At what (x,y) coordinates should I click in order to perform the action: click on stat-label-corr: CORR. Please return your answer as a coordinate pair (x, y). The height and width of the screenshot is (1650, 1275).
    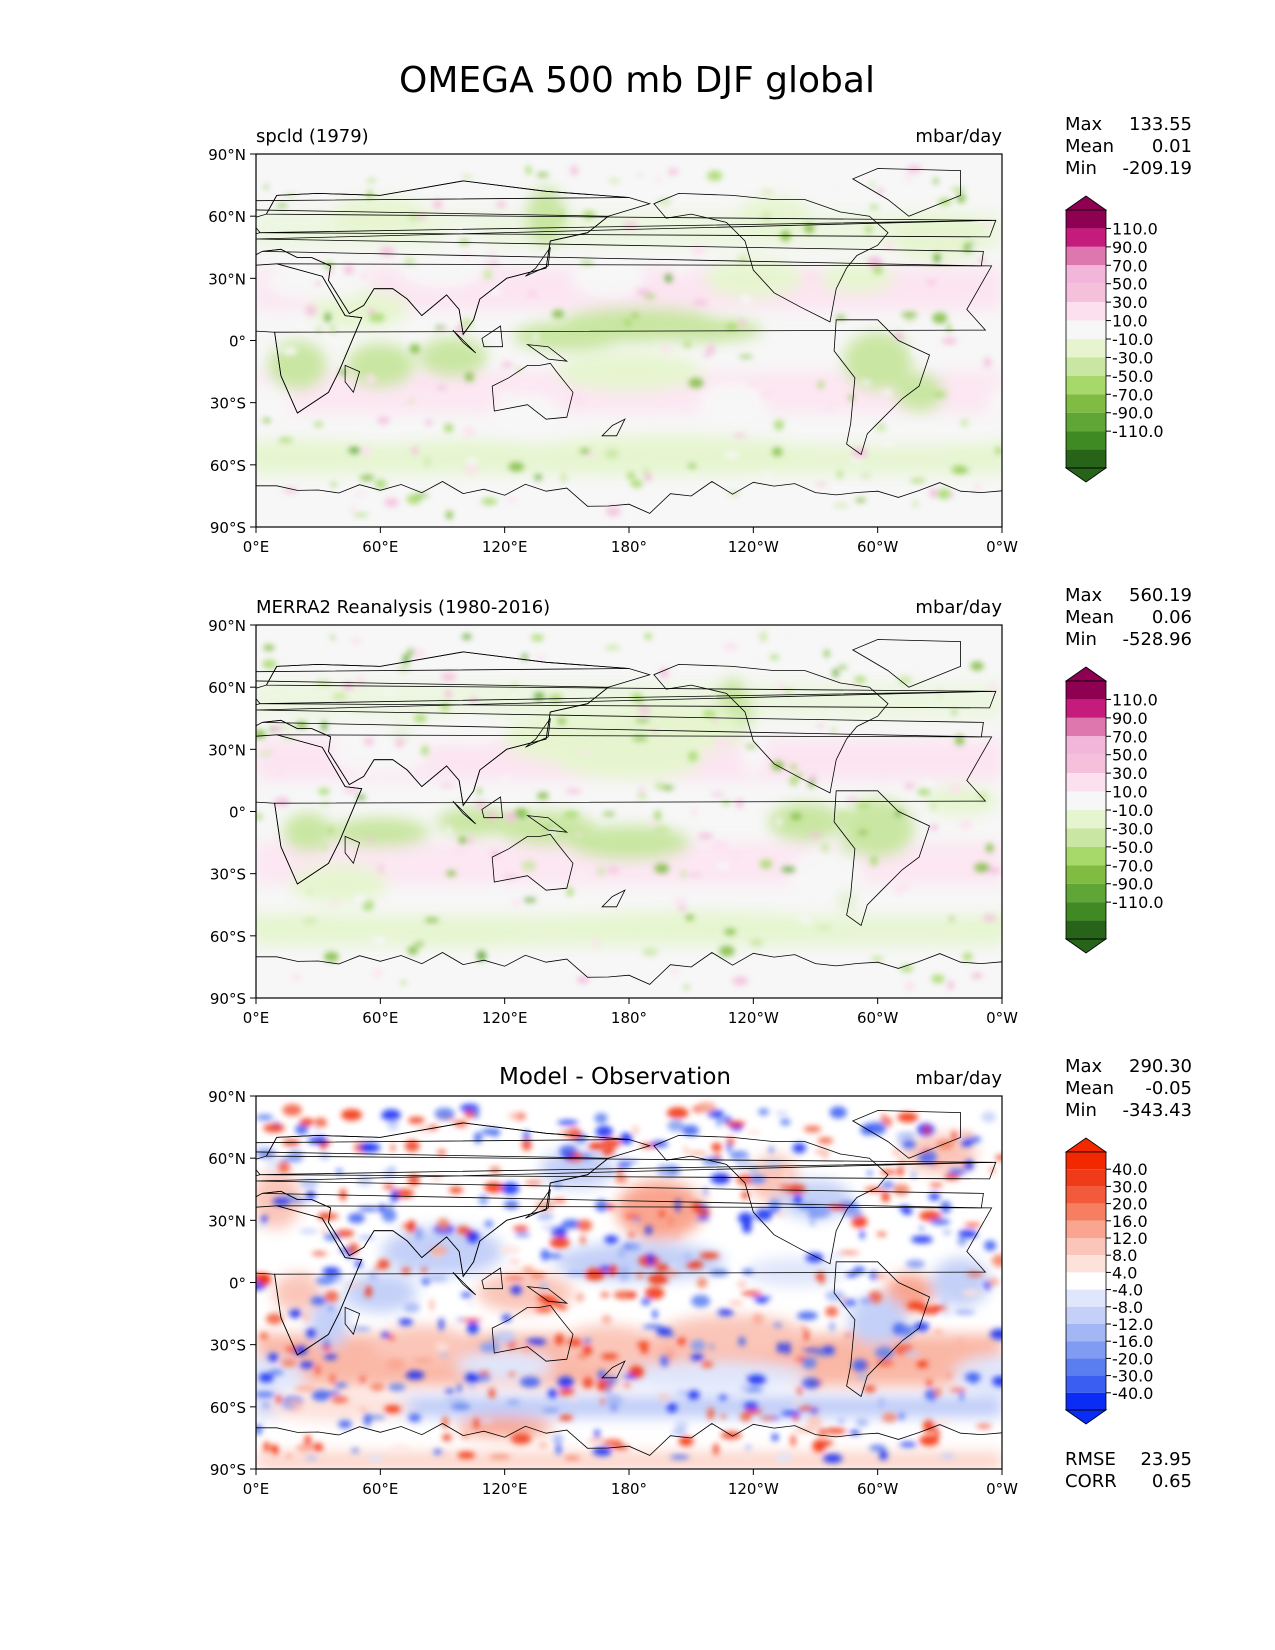
    Looking at the image, I should click on (1091, 1481).